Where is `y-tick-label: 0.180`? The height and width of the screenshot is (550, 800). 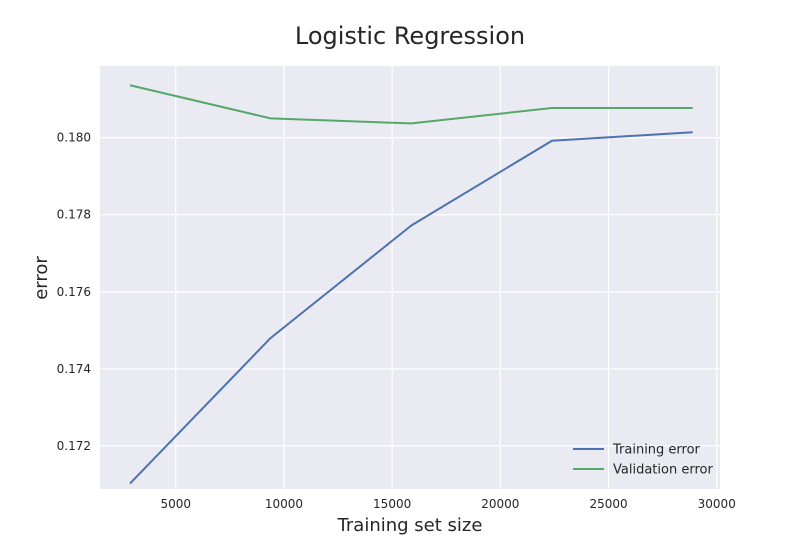
y-tick-label: 0.180 is located at coordinates (74, 138).